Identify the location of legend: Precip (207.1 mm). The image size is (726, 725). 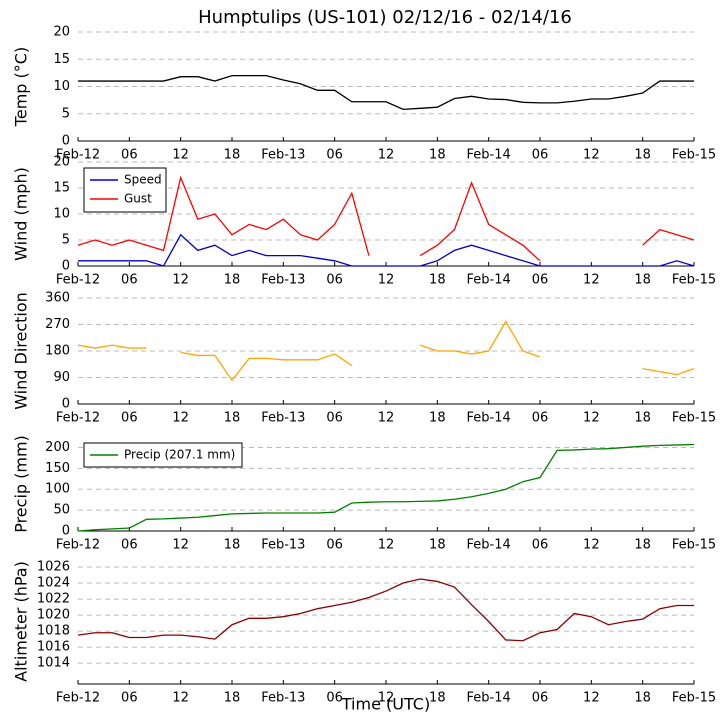
(163, 455).